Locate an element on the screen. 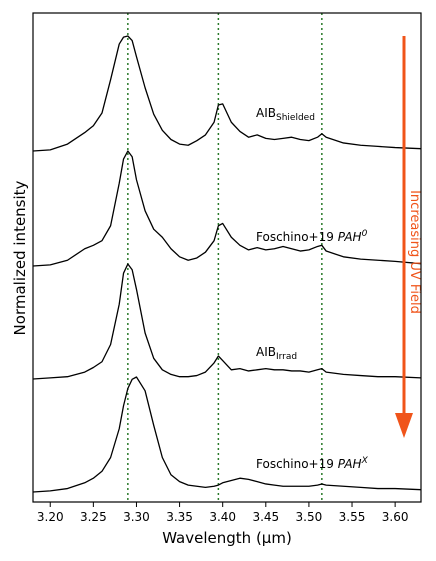 The image size is (436, 561). x-tick-label-8: 3.60 is located at coordinates (395, 517).